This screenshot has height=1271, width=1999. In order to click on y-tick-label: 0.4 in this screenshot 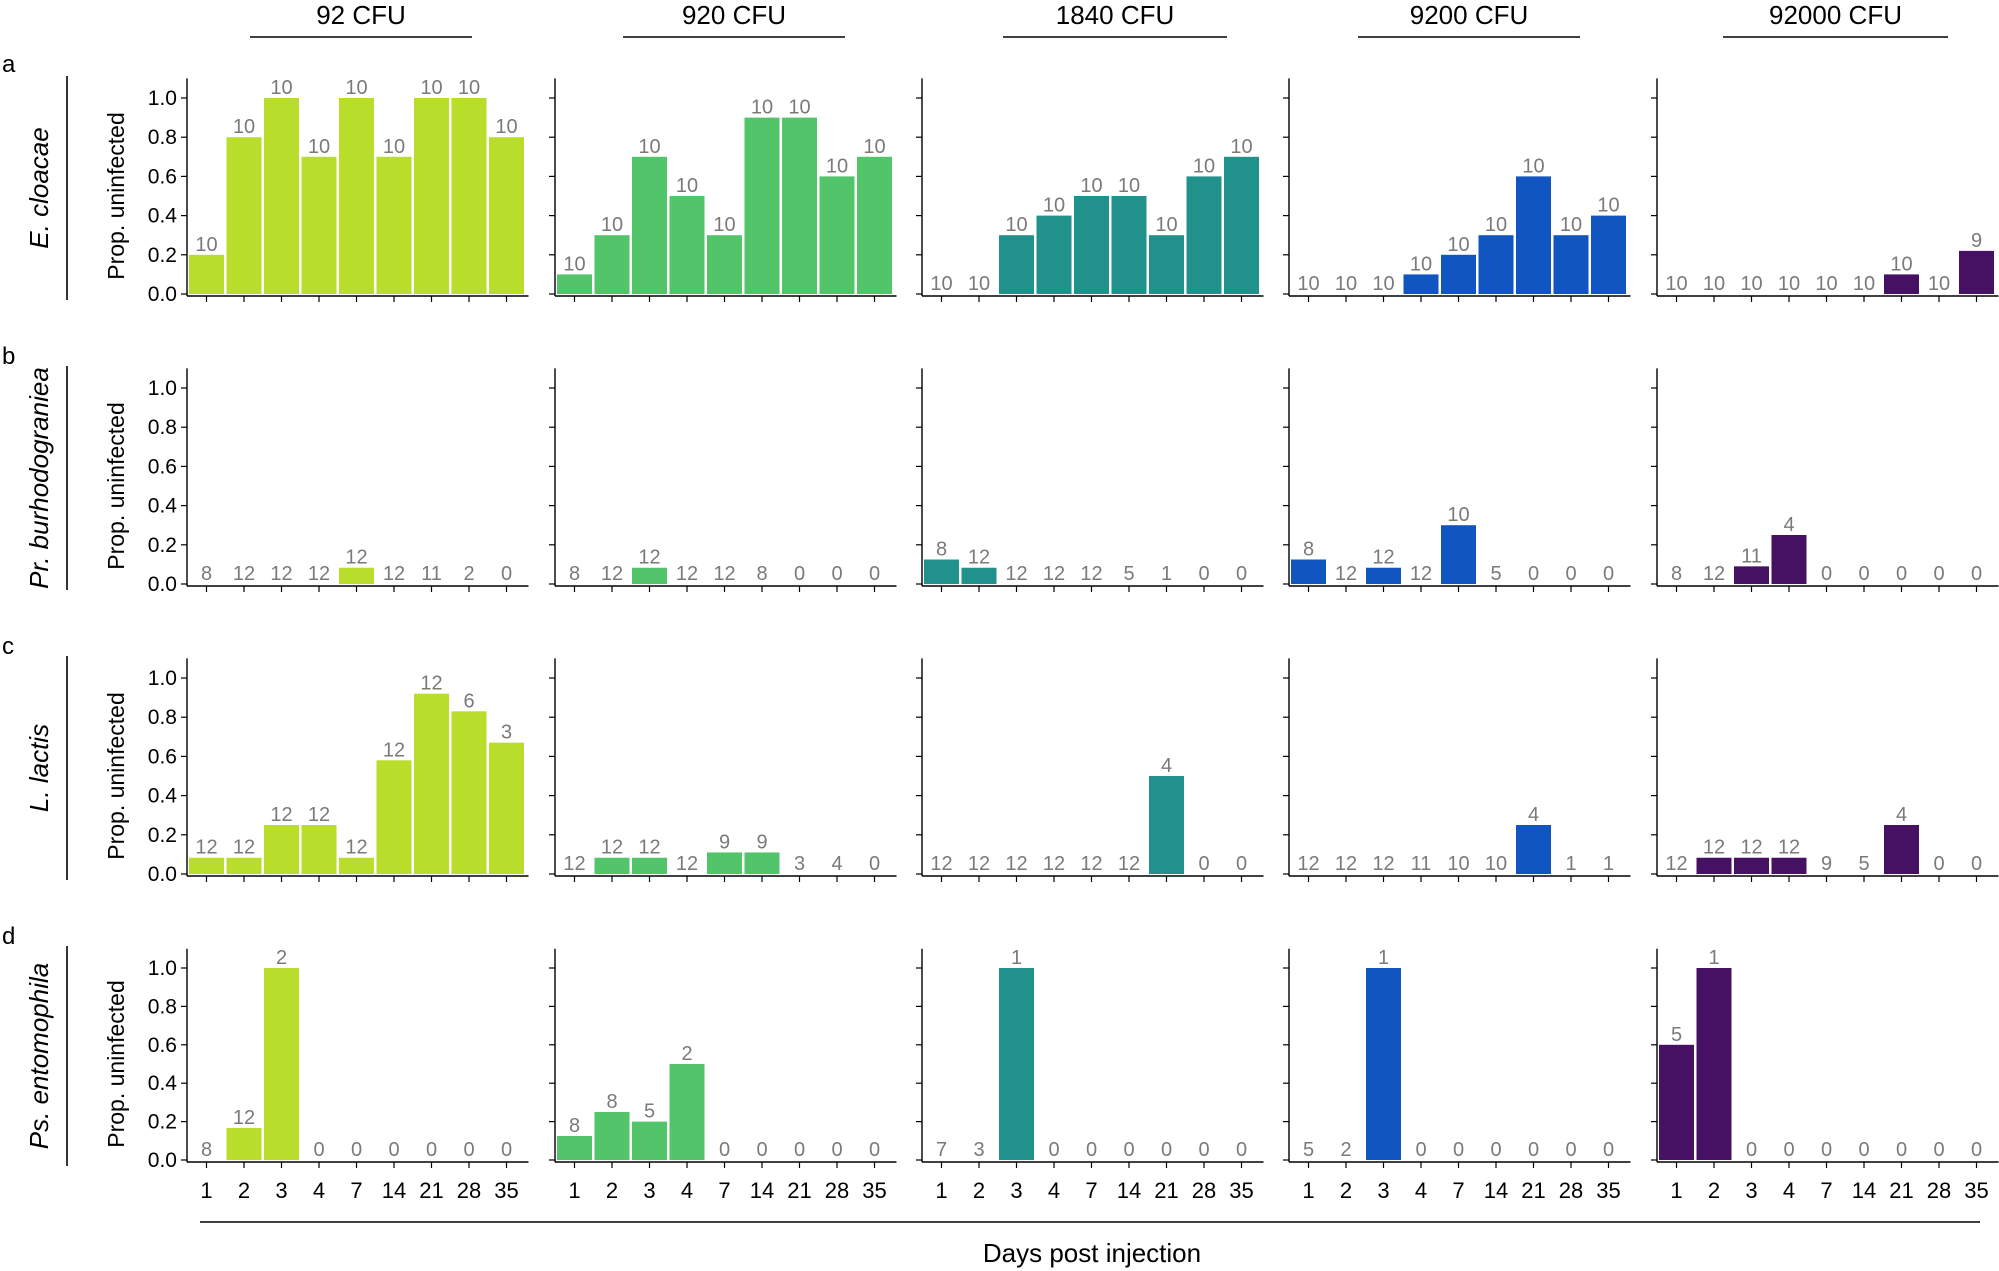, I will do `click(163, 1083)`.